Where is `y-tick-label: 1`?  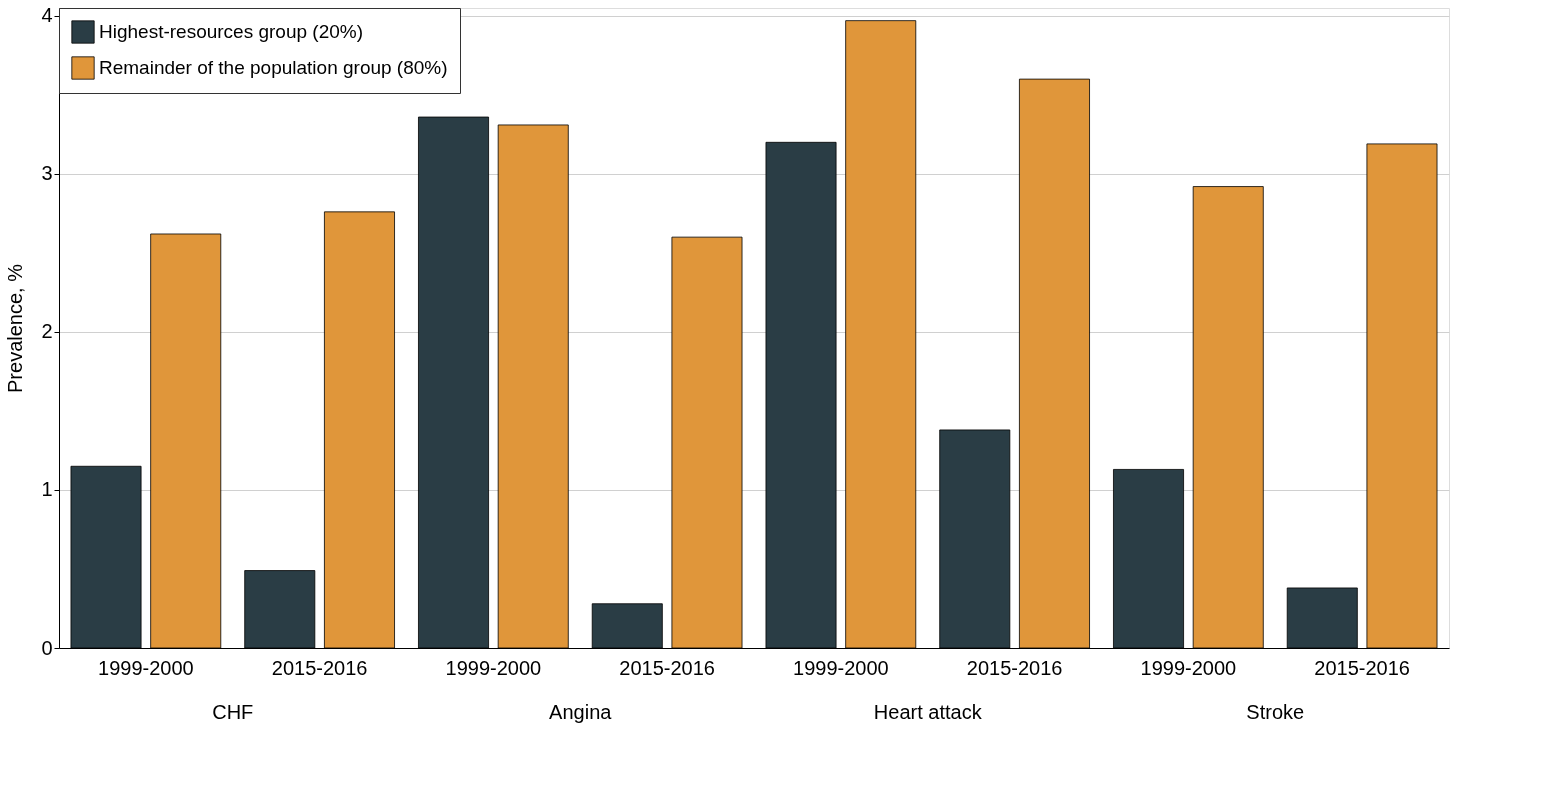
y-tick-label: 1 is located at coordinates (47, 489).